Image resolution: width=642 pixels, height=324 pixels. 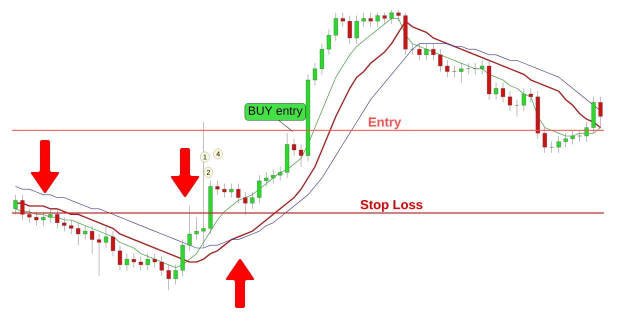 I want to click on ref-line-label: Entry, so click(x=385, y=124).